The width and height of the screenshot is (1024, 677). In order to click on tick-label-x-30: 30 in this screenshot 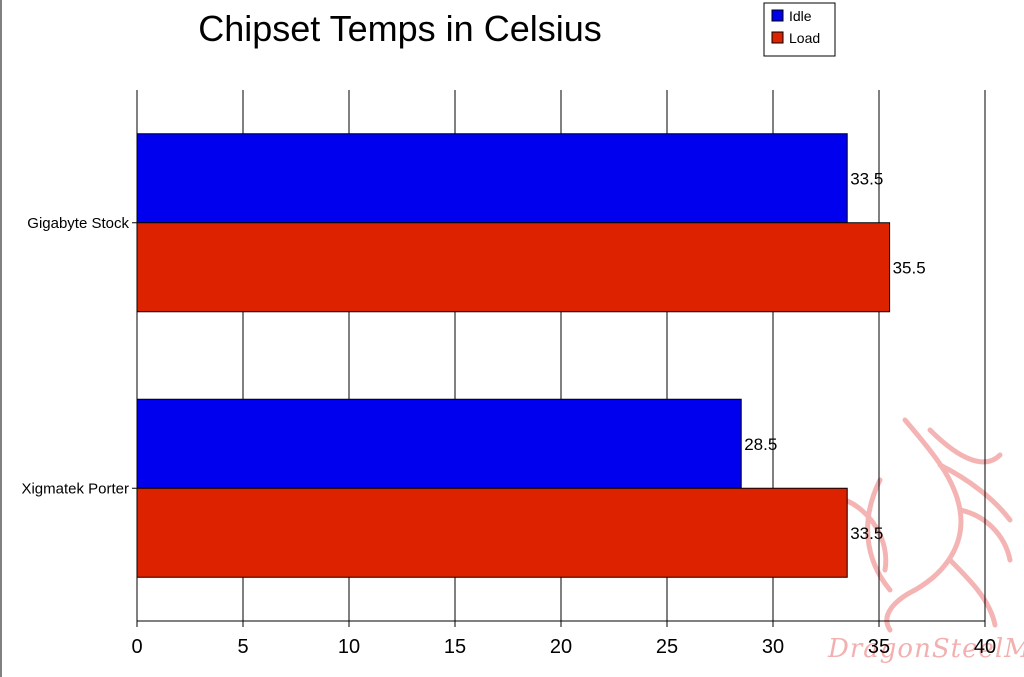, I will do `click(773, 647)`.